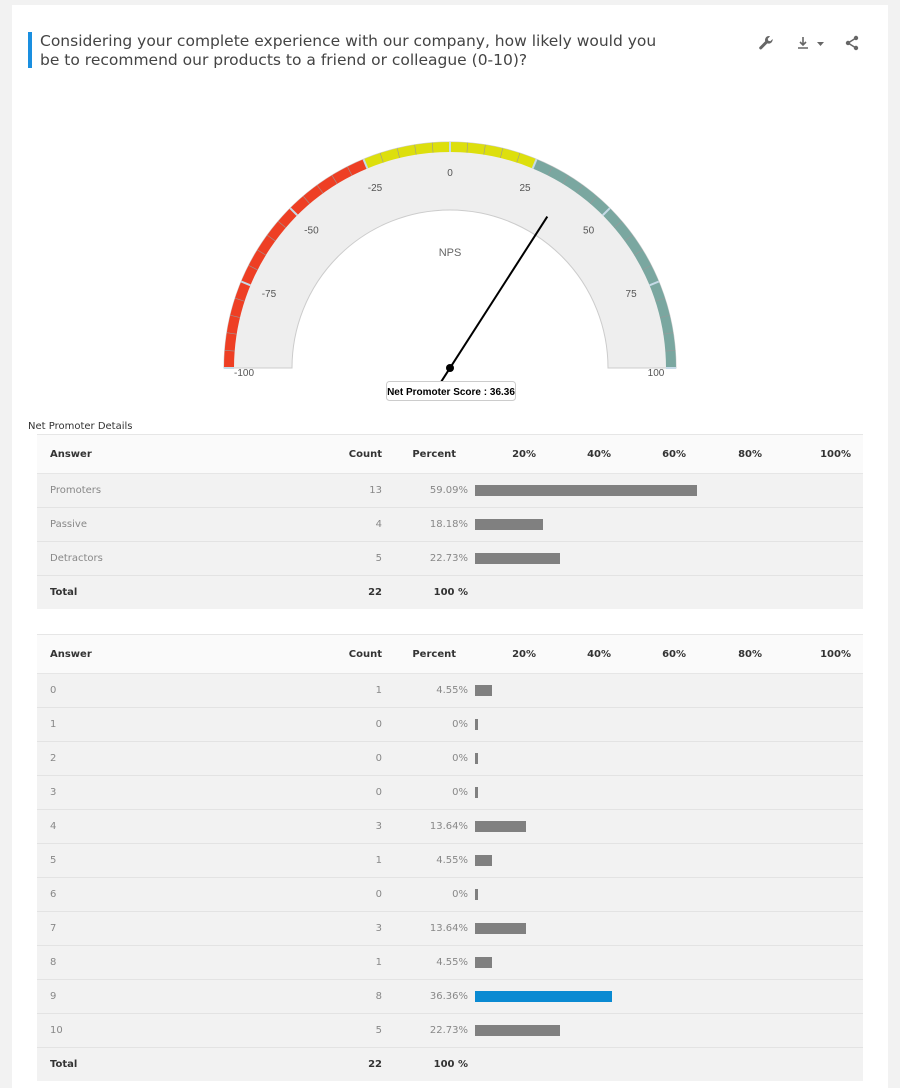 This screenshot has height=1088, width=900. What do you see at coordinates (425, 490) in the screenshot?
I see `percent-cell: 59.09%` at bounding box center [425, 490].